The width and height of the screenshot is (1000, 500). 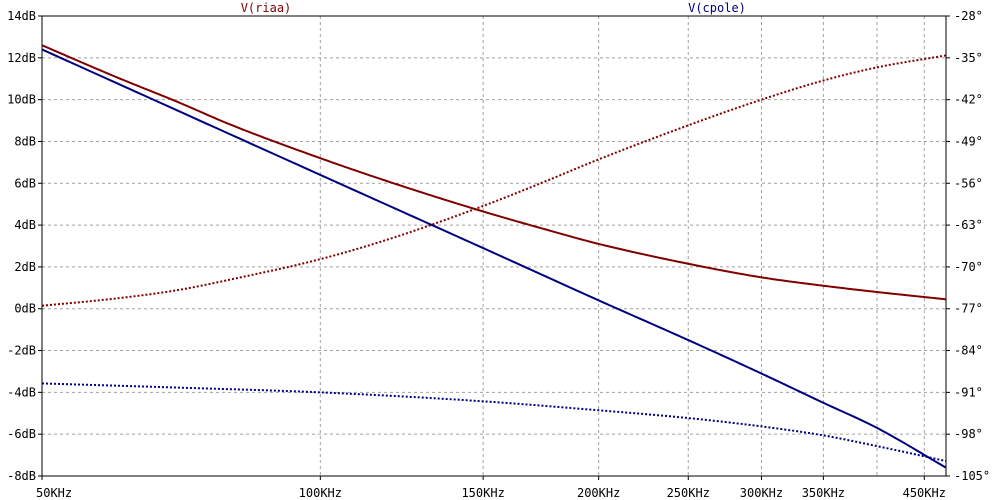 I want to click on y-right-tick-label: -105°, so click(x=972, y=476).